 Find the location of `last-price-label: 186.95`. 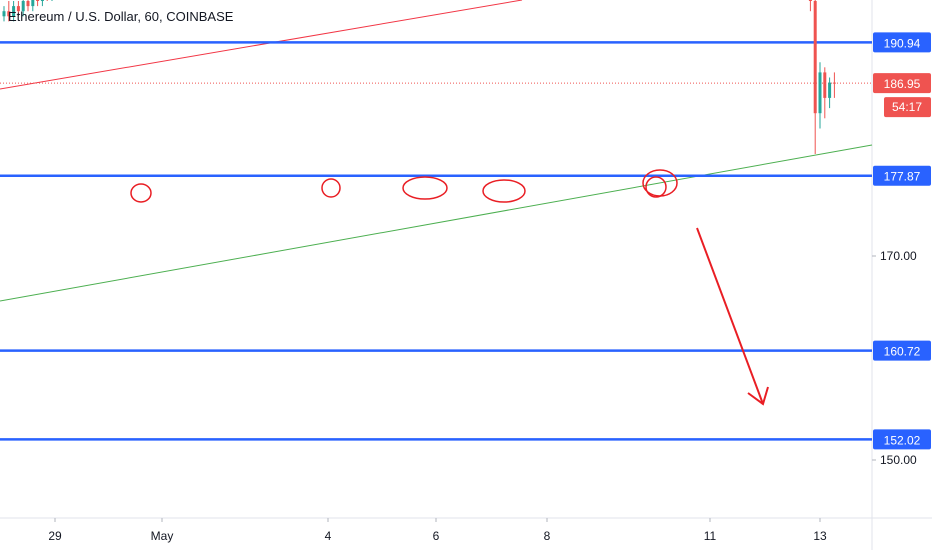

last-price-label: 186.95 is located at coordinates (902, 84).